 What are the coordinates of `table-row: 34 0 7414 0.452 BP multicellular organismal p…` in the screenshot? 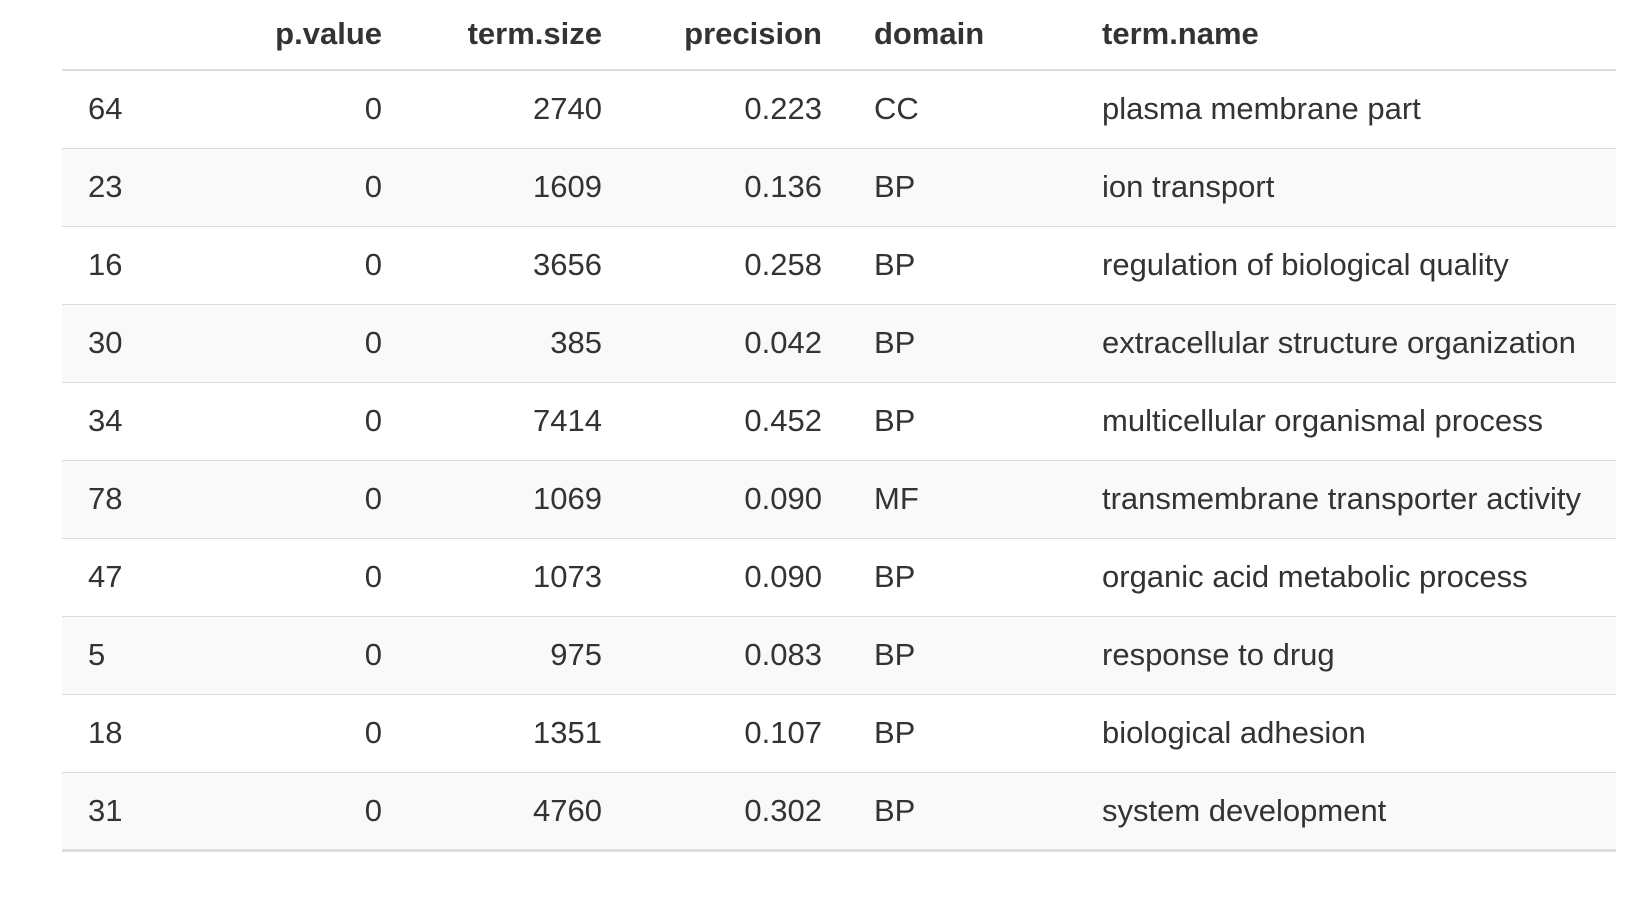 It's located at (839, 421).